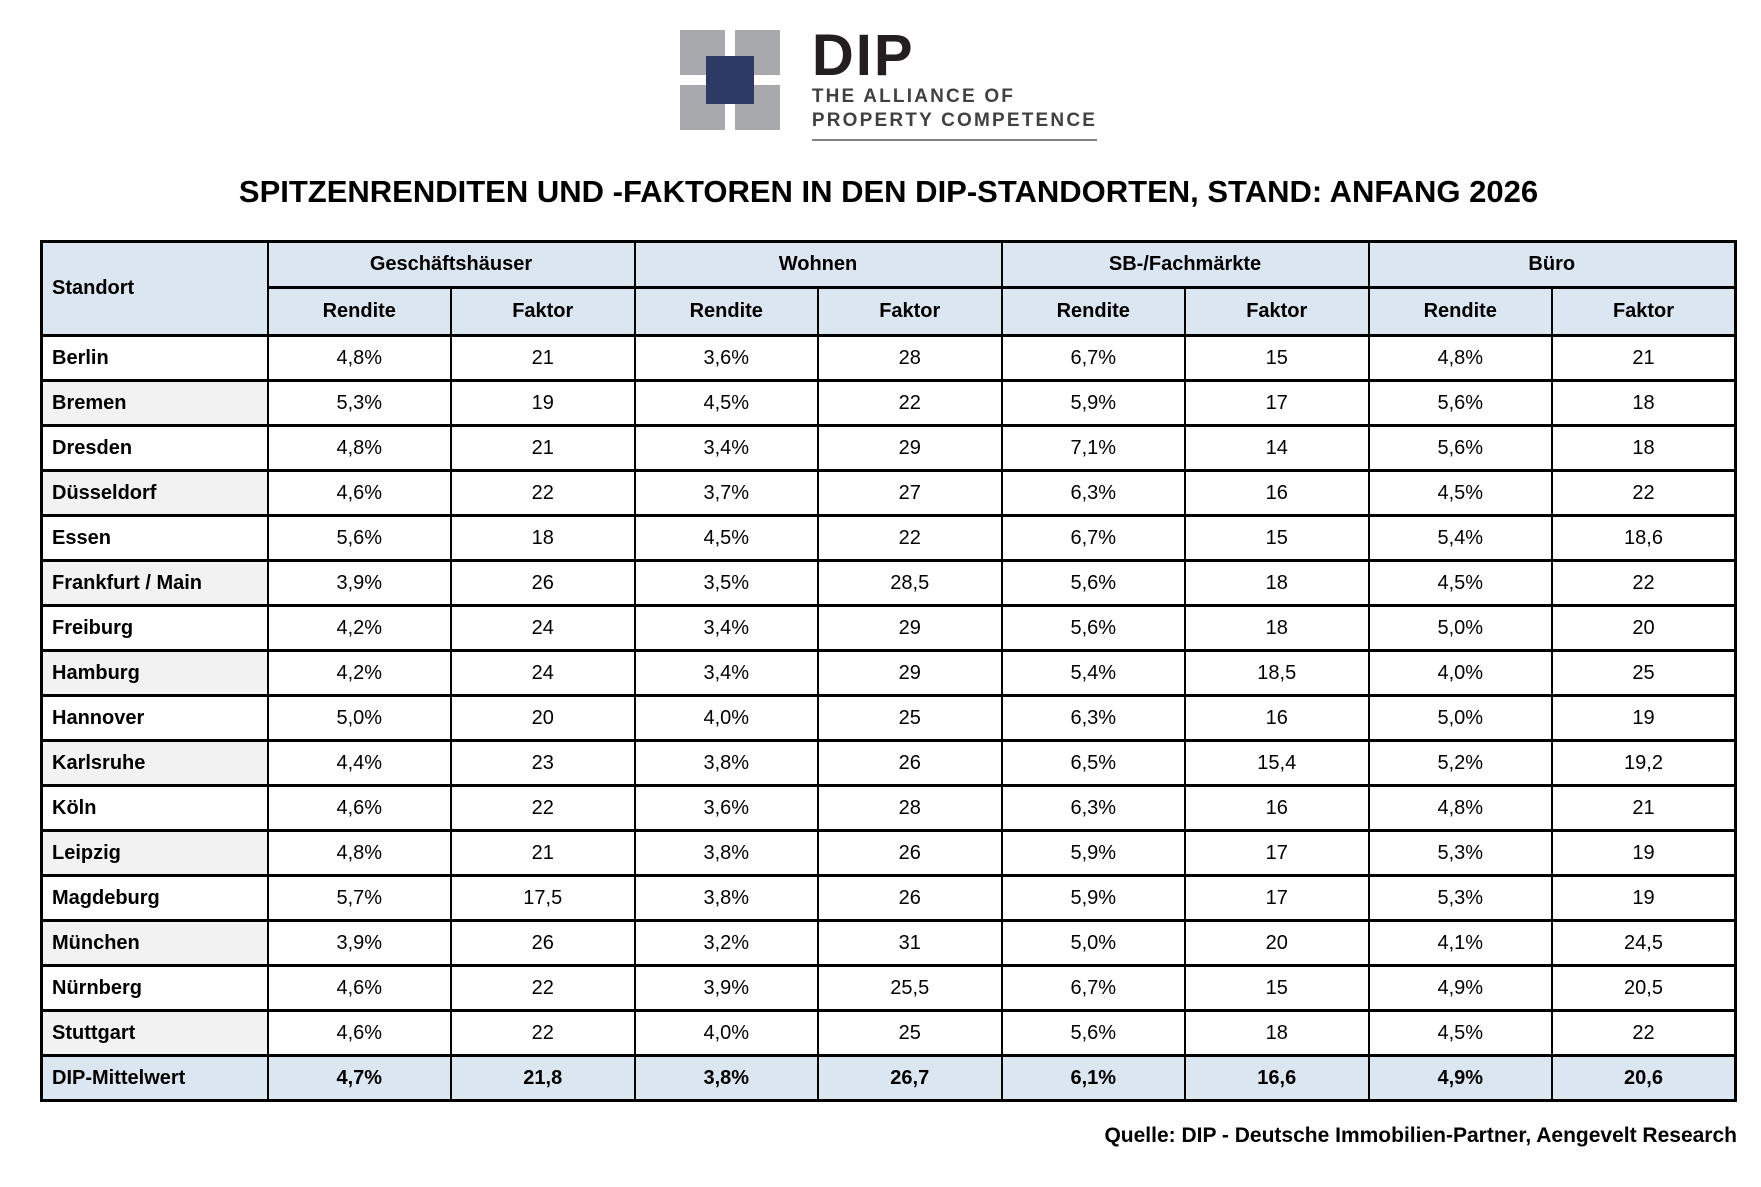  What do you see at coordinates (888, 718) in the screenshot?
I see `table-row: Hannover 5,0% 20 4,0% 25 6,3% 16 5,0% 19` at bounding box center [888, 718].